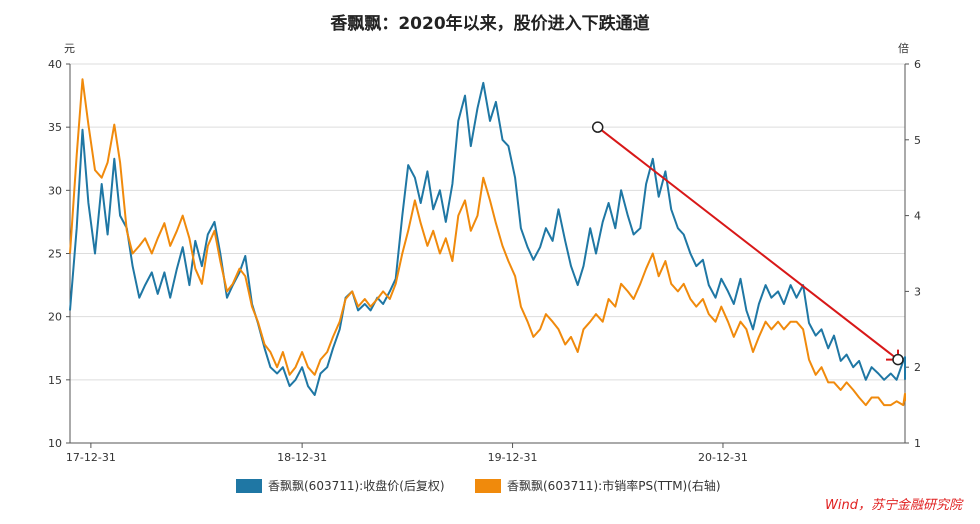  I want to click on right-tick-label: 2, so click(917, 367).